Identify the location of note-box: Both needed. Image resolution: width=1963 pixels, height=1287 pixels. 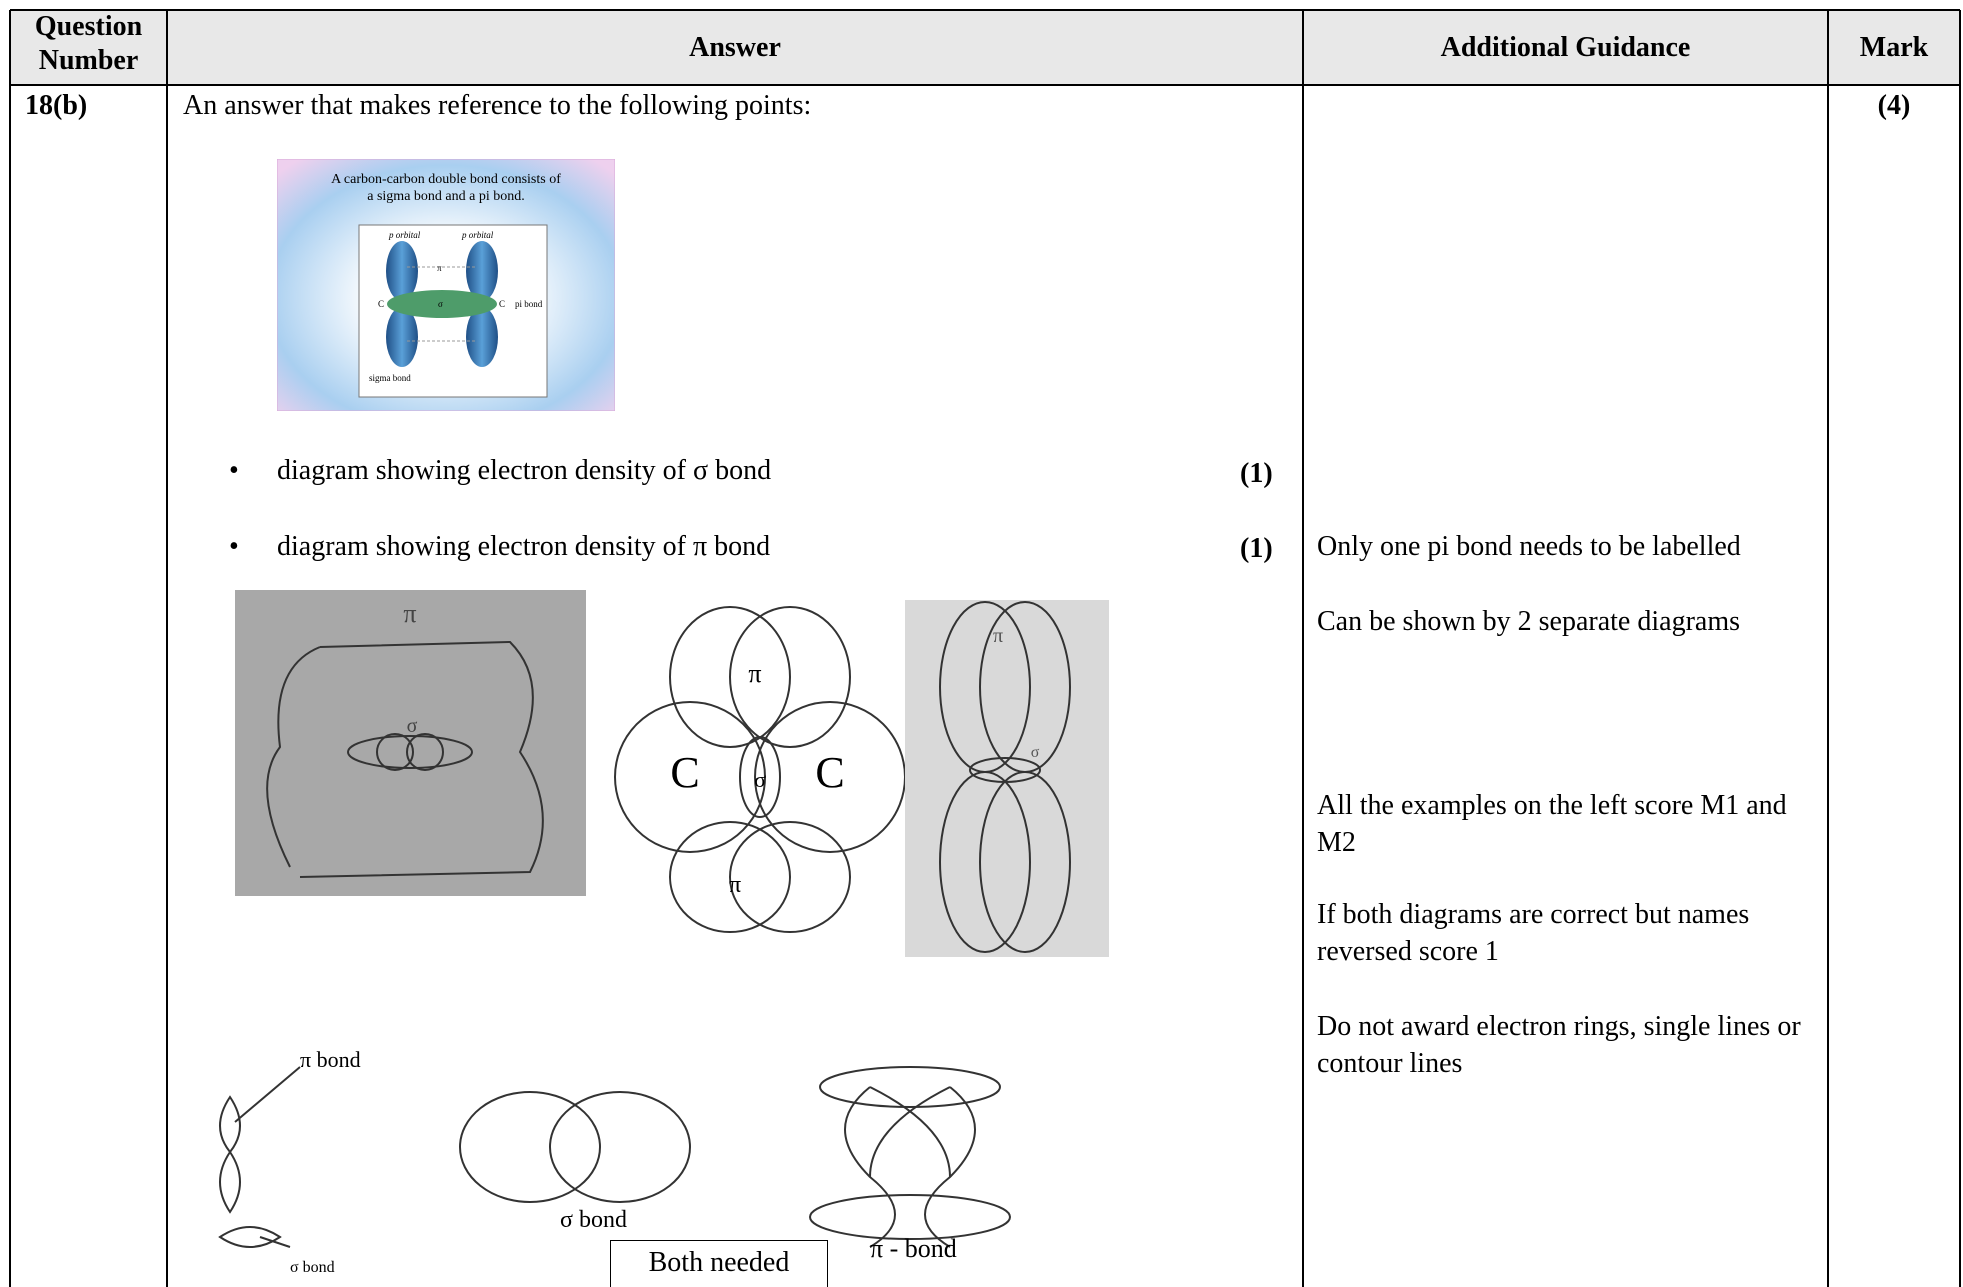
(719, 1263).